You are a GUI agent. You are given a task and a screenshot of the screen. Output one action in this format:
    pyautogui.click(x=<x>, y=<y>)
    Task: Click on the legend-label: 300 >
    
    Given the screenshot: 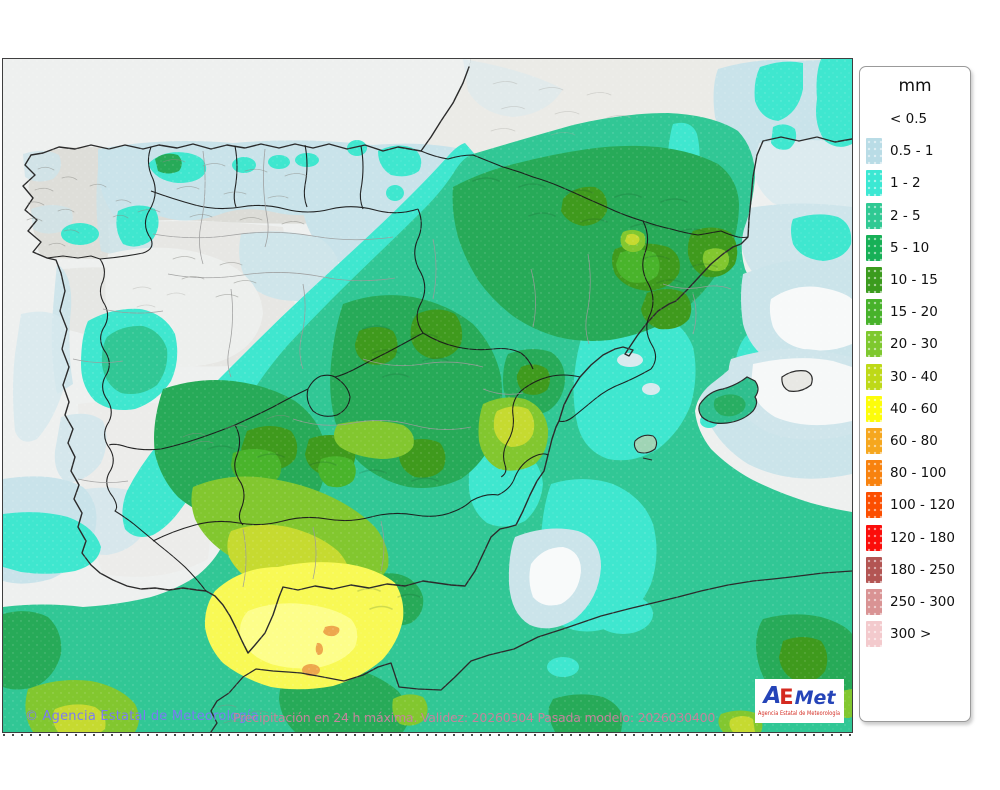 What is the action you would take?
    pyautogui.click(x=911, y=634)
    